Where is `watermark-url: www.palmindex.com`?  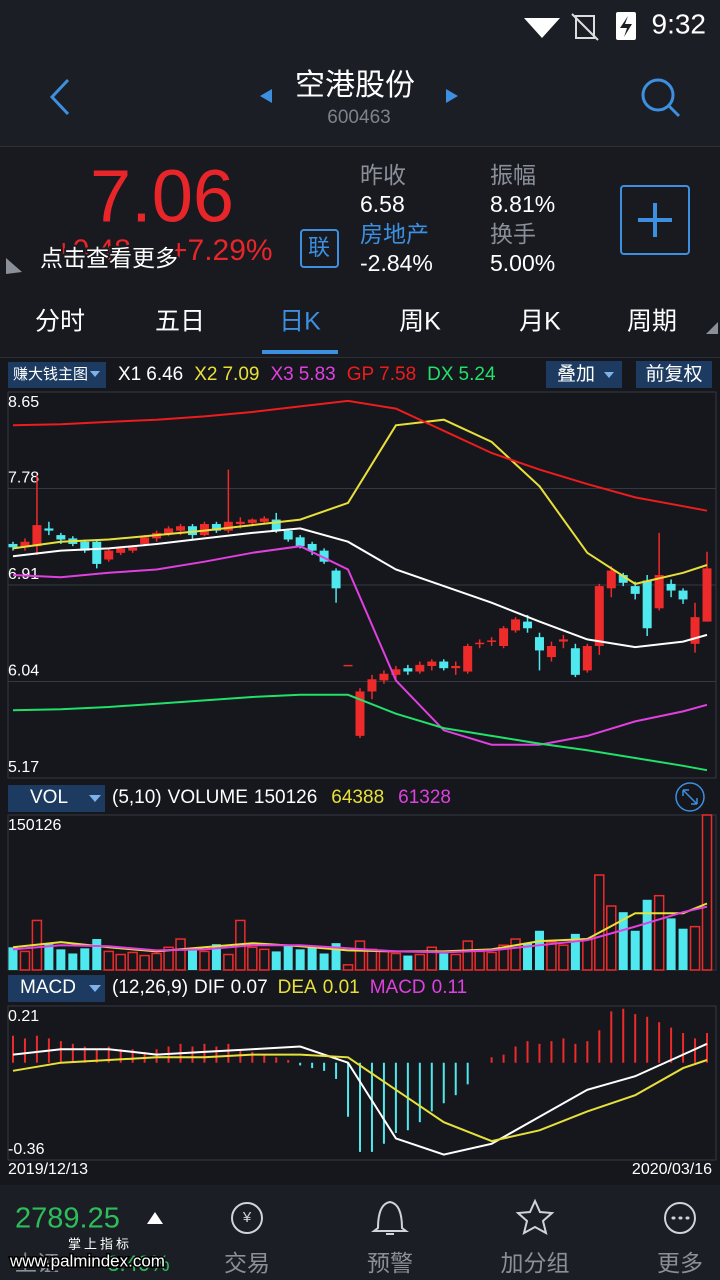
watermark-url: www.palmindex.com is located at coordinates (87, 1260).